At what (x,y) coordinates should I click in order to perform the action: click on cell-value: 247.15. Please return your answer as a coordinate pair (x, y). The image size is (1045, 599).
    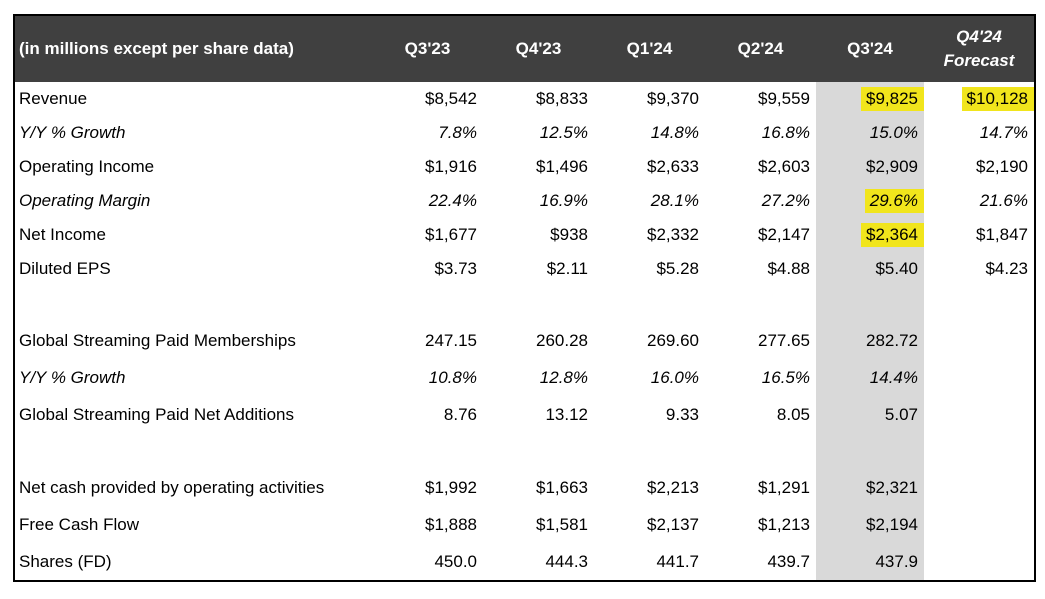
    Looking at the image, I should click on (451, 340).